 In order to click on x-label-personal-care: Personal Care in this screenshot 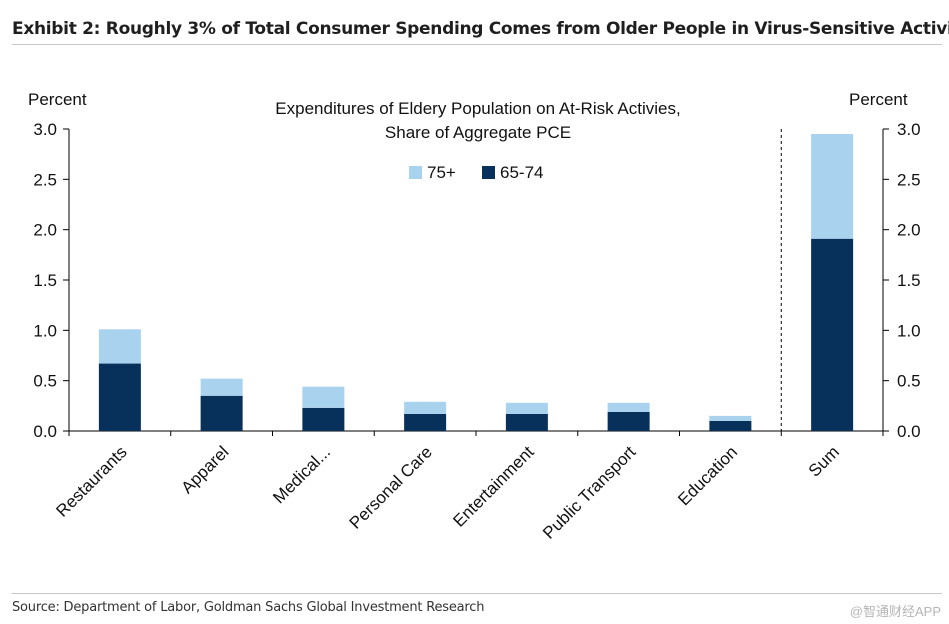, I will do `click(391, 487)`.